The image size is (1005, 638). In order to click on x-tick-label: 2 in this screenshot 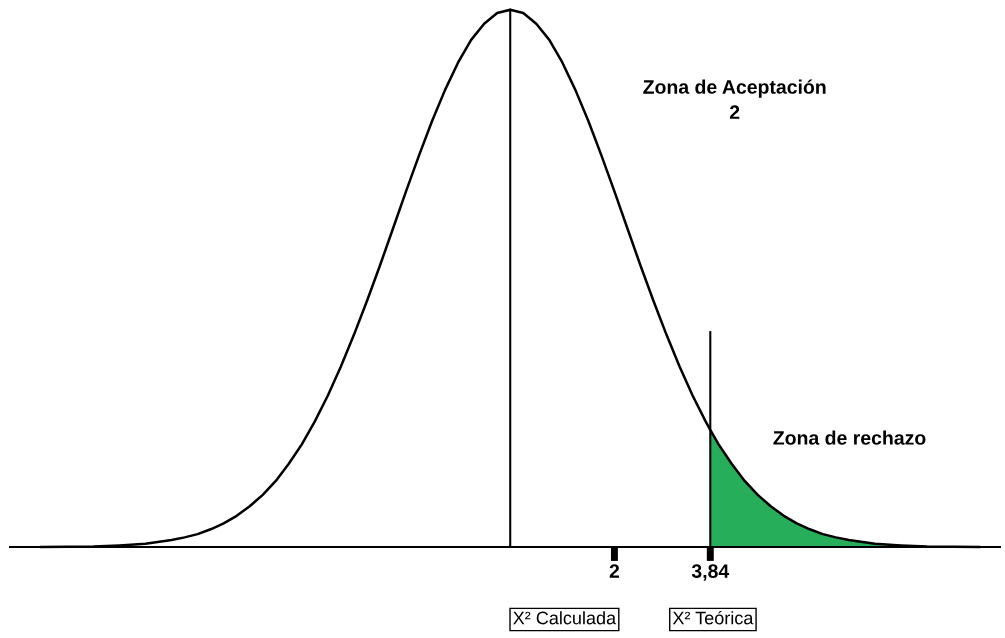, I will do `click(614, 571)`.